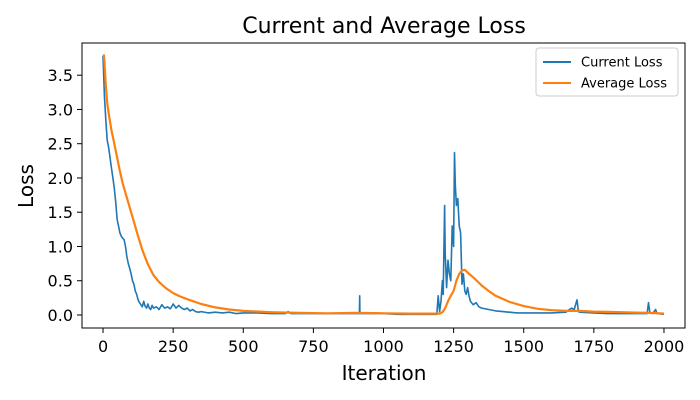  I want to click on y-tick-label: 0.5, so click(60, 281).